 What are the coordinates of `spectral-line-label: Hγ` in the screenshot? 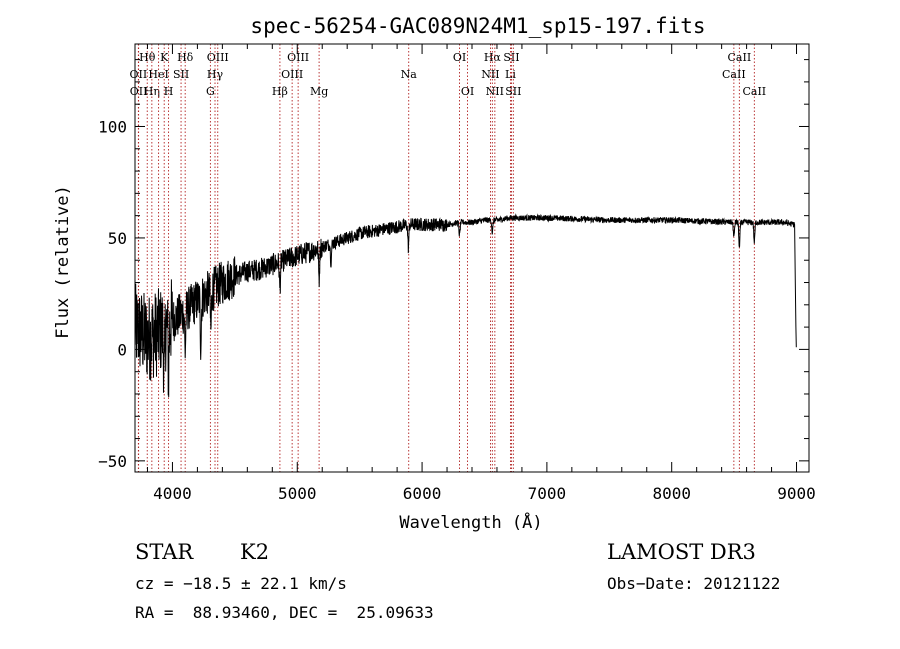 It's located at (215, 74).